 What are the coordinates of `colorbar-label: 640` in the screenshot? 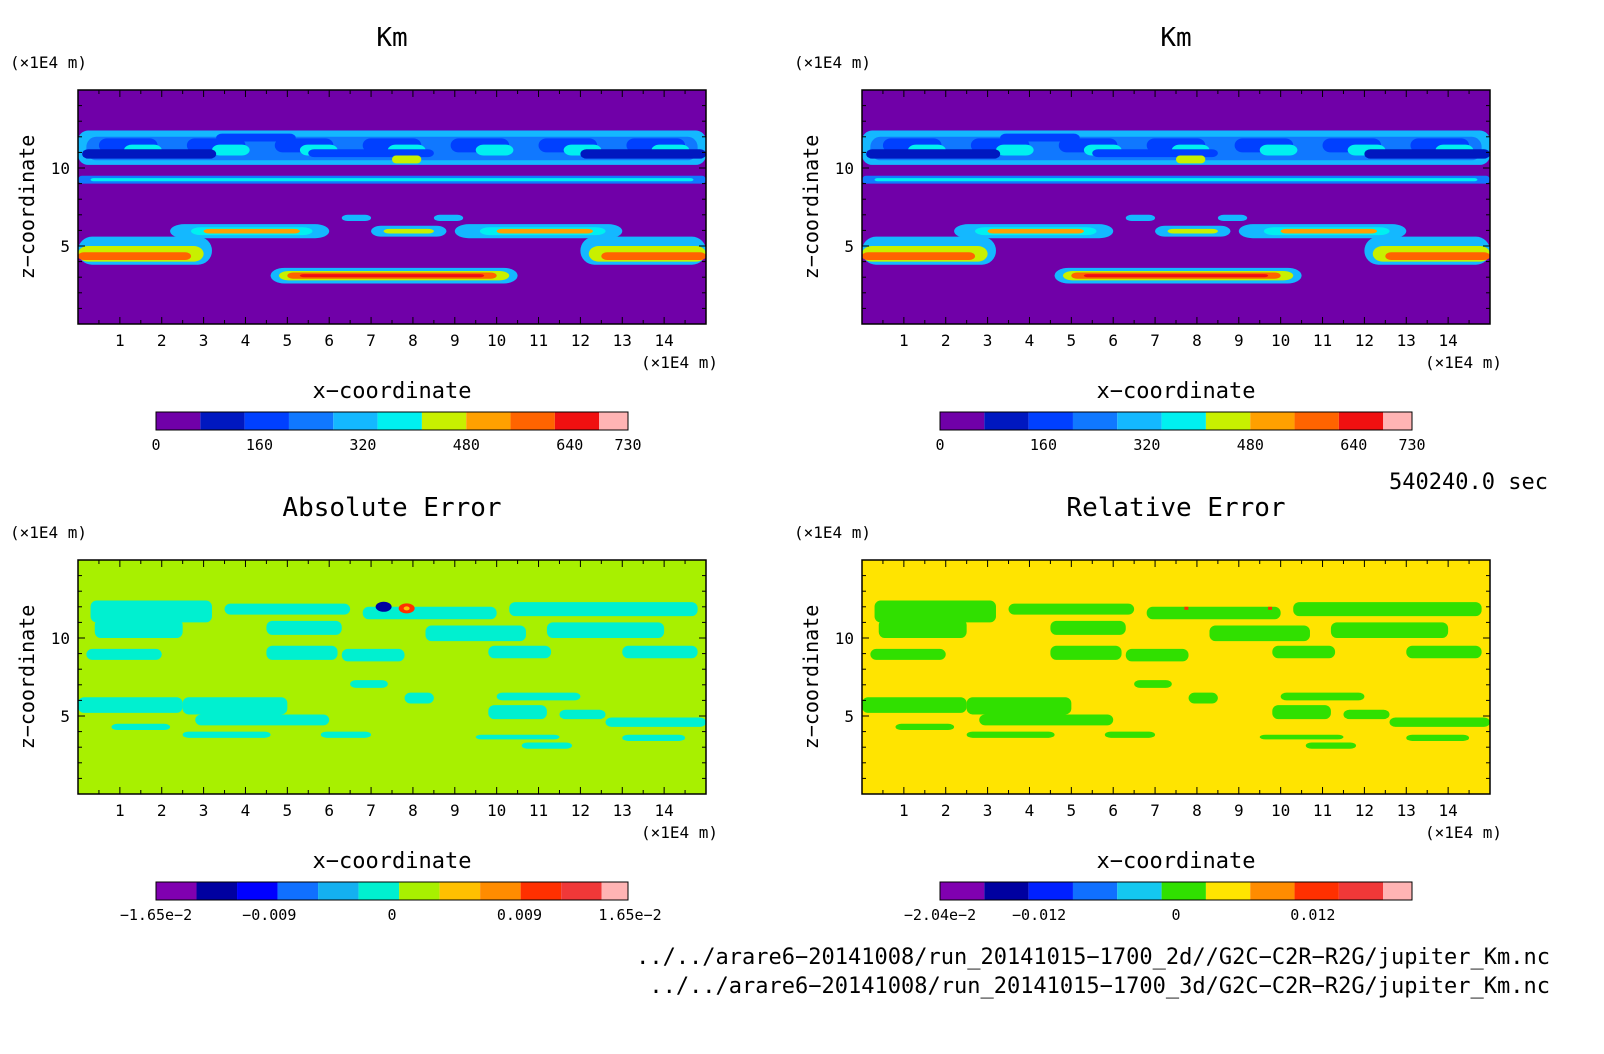 It's located at (569, 445).